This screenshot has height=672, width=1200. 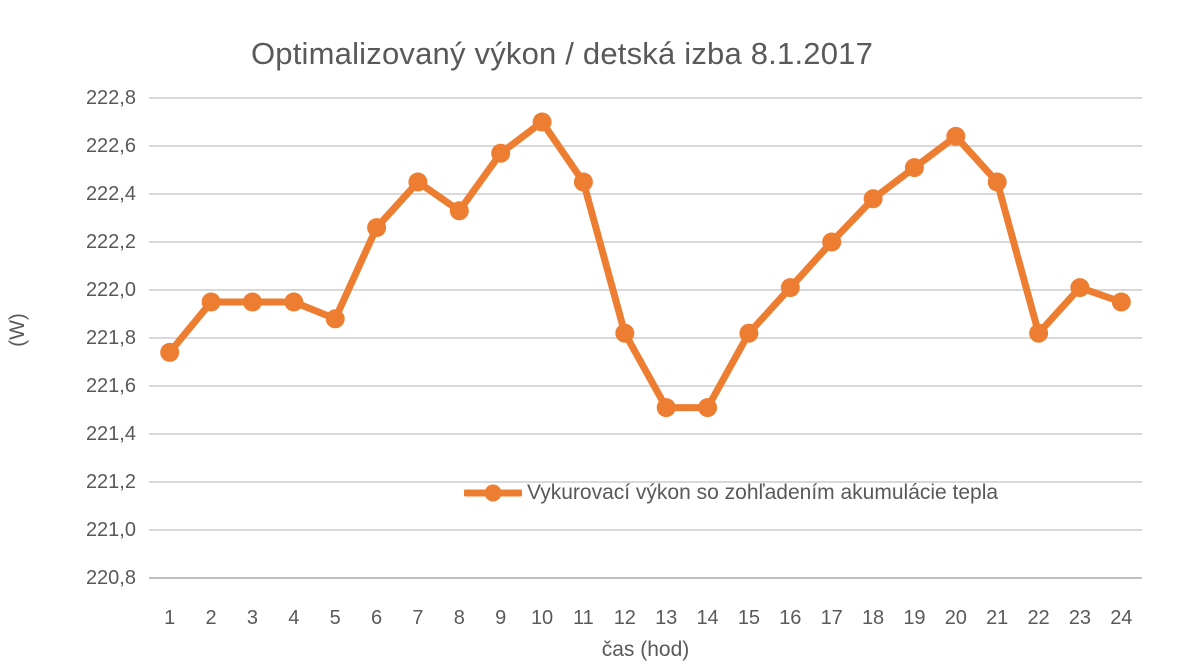 What do you see at coordinates (790, 618) in the screenshot?
I see `x-tick-label: 16` at bounding box center [790, 618].